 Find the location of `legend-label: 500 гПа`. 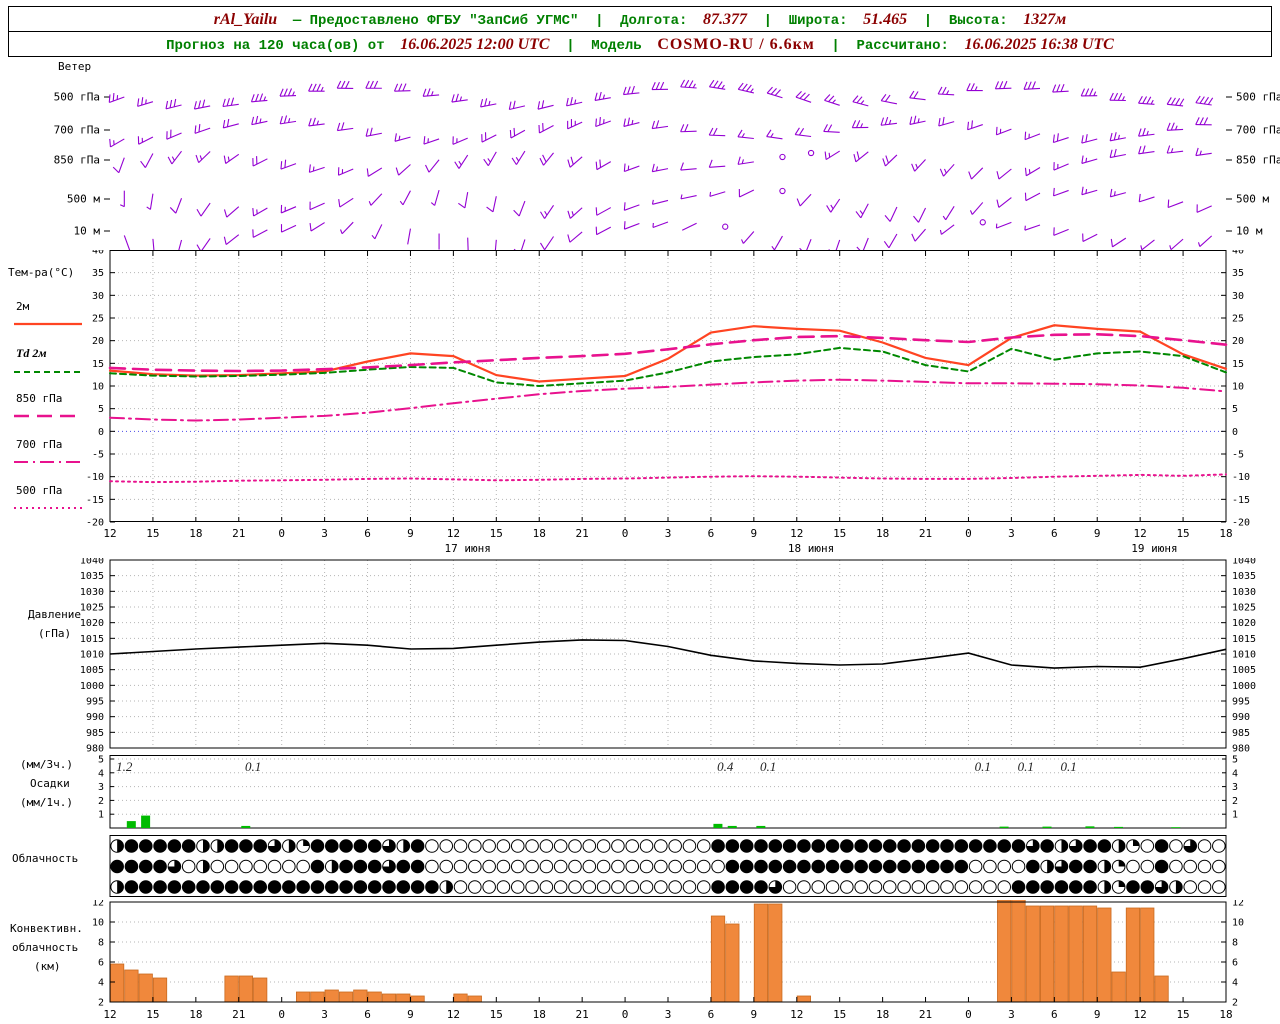

legend-label: 500 гПа is located at coordinates (39, 490).